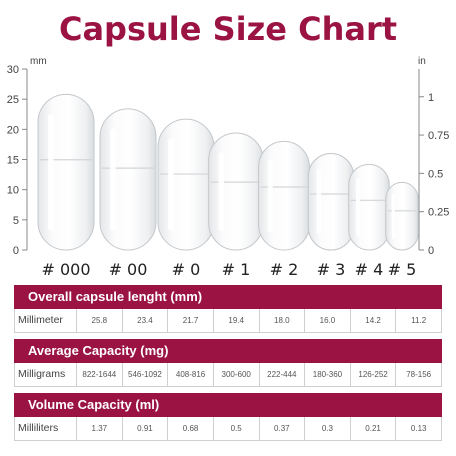 The image size is (456, 456). Describe the element at coordinates (228, 29) in the screenshot. I see `page-title: Capsule Size Chart` at that location.